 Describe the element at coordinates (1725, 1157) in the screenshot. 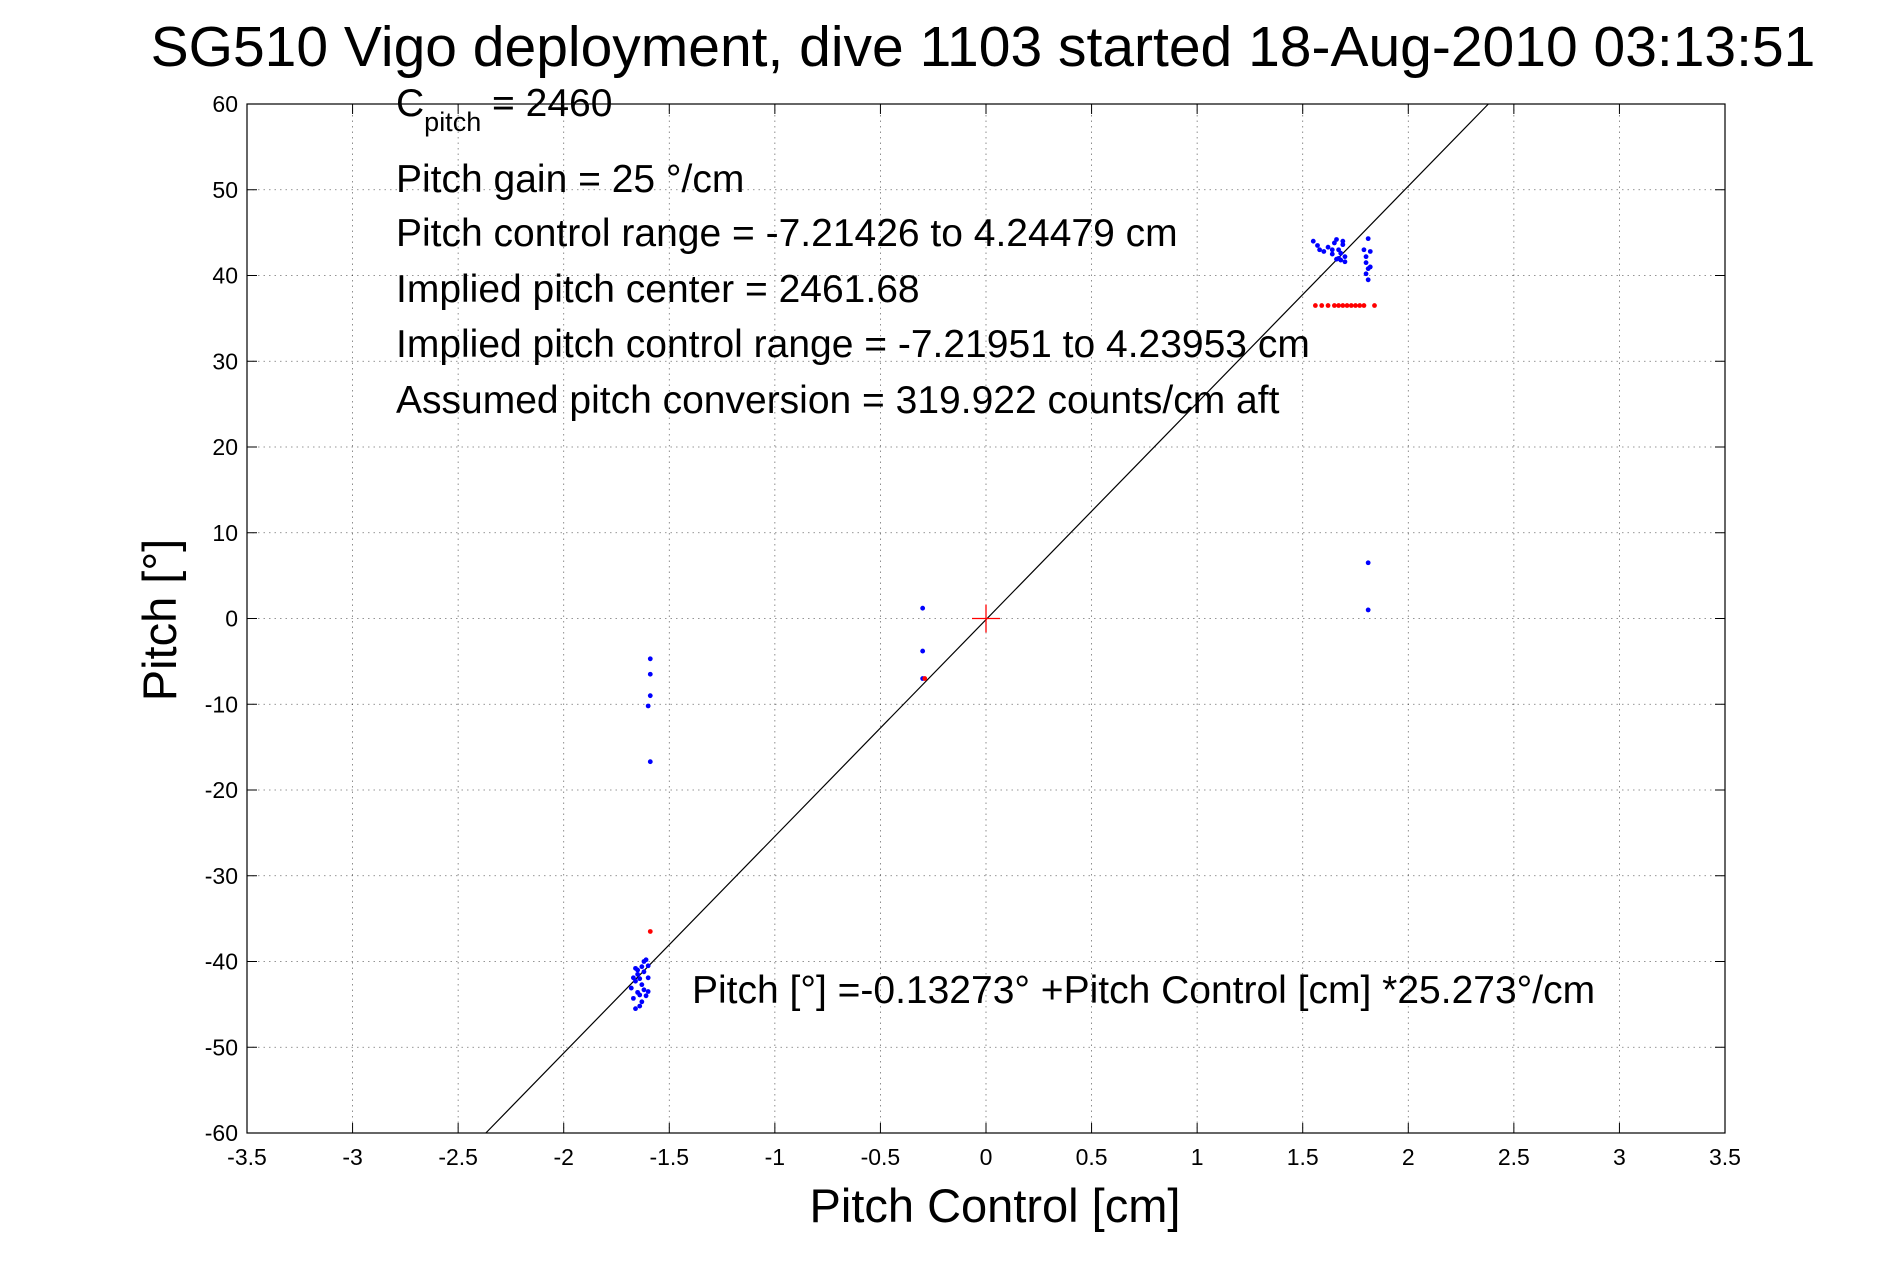

I see `x-tick-label: 3.5` at that location.